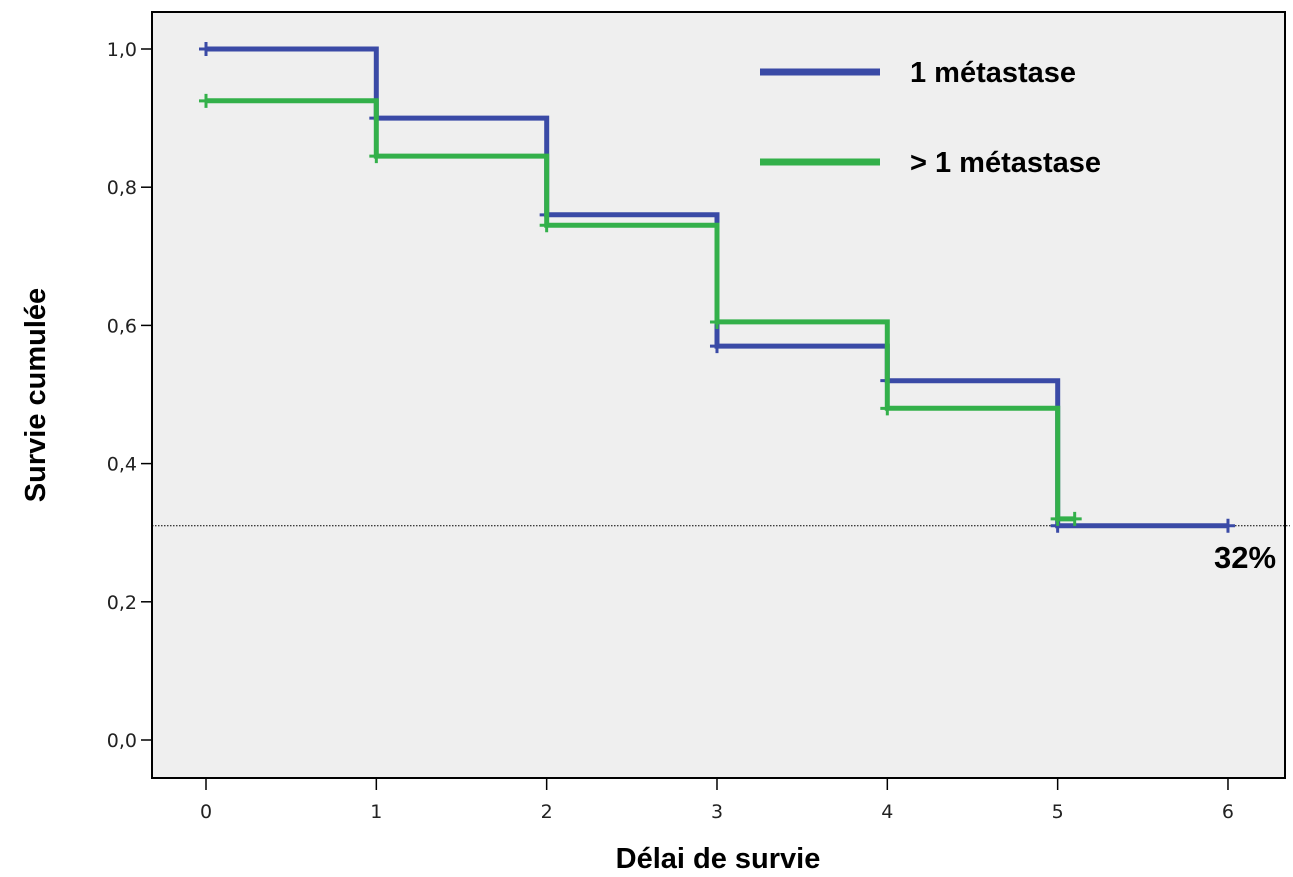 Image resolution: width=1293 pixels, height=877 pixels. Describe the element at coordinates (717, 800) in the screenshot. I see `x-axis-ticks: 0 1 2 3 4 5 6` at that location.